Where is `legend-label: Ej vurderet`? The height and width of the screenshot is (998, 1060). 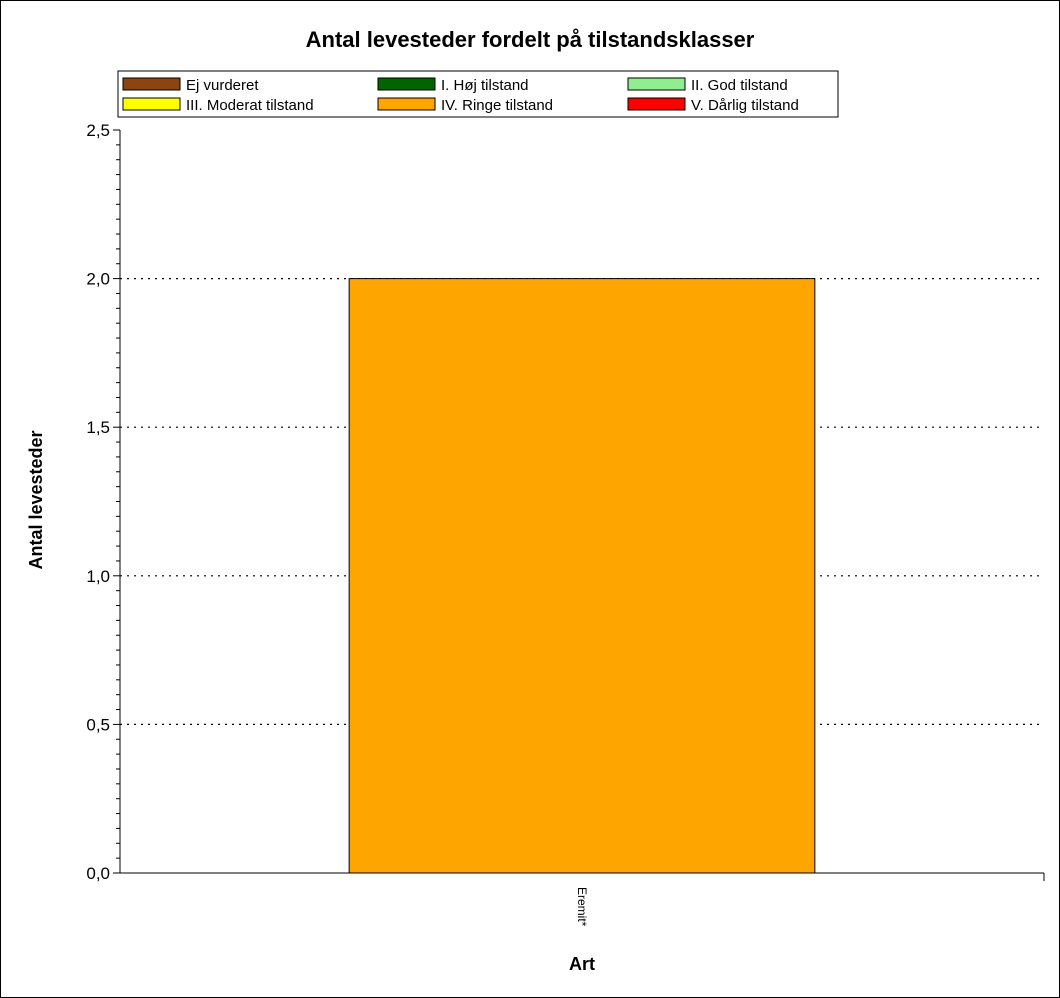 legend-label: Ej vurderet is located at coordinates (222, 85).